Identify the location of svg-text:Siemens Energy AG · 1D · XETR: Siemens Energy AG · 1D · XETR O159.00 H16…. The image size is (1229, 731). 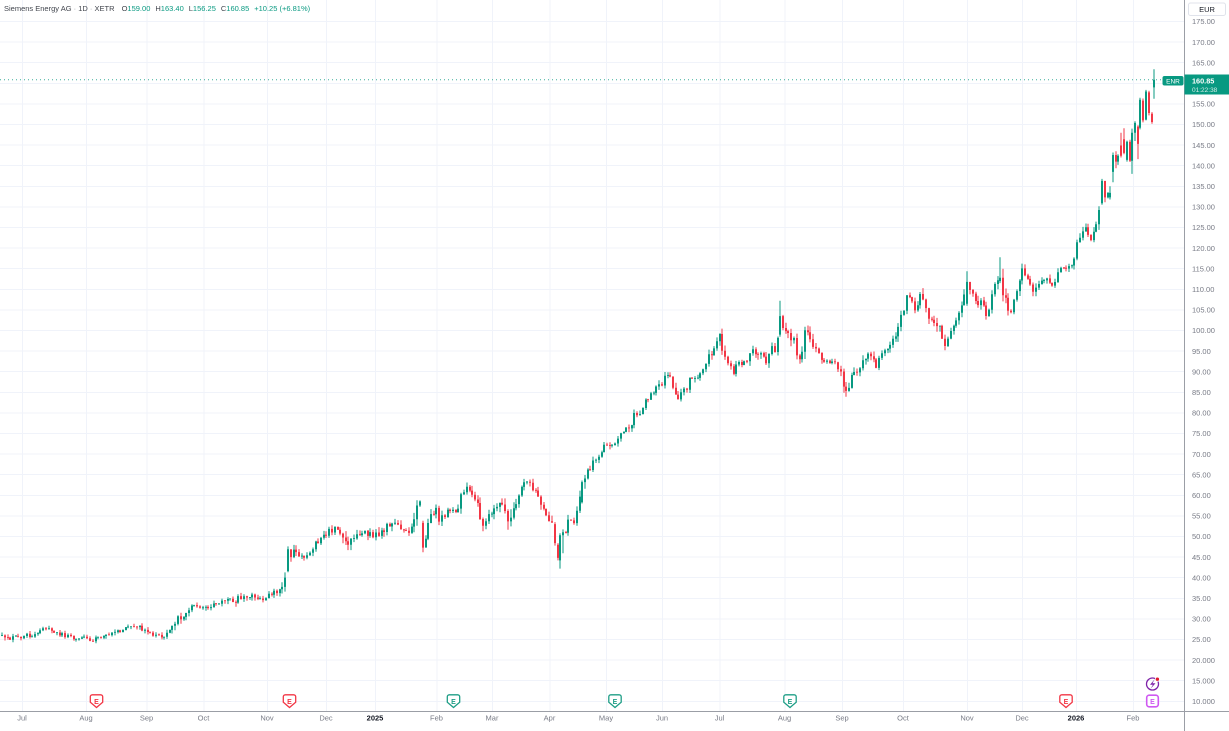
(157, 8).